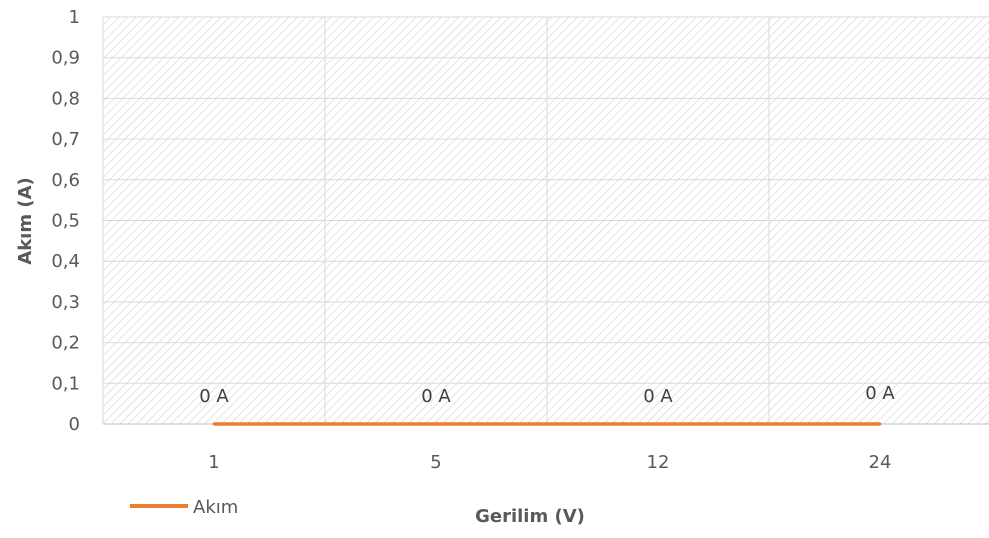  I want to click on y-tick-label: 0,4, so click(65, 261).